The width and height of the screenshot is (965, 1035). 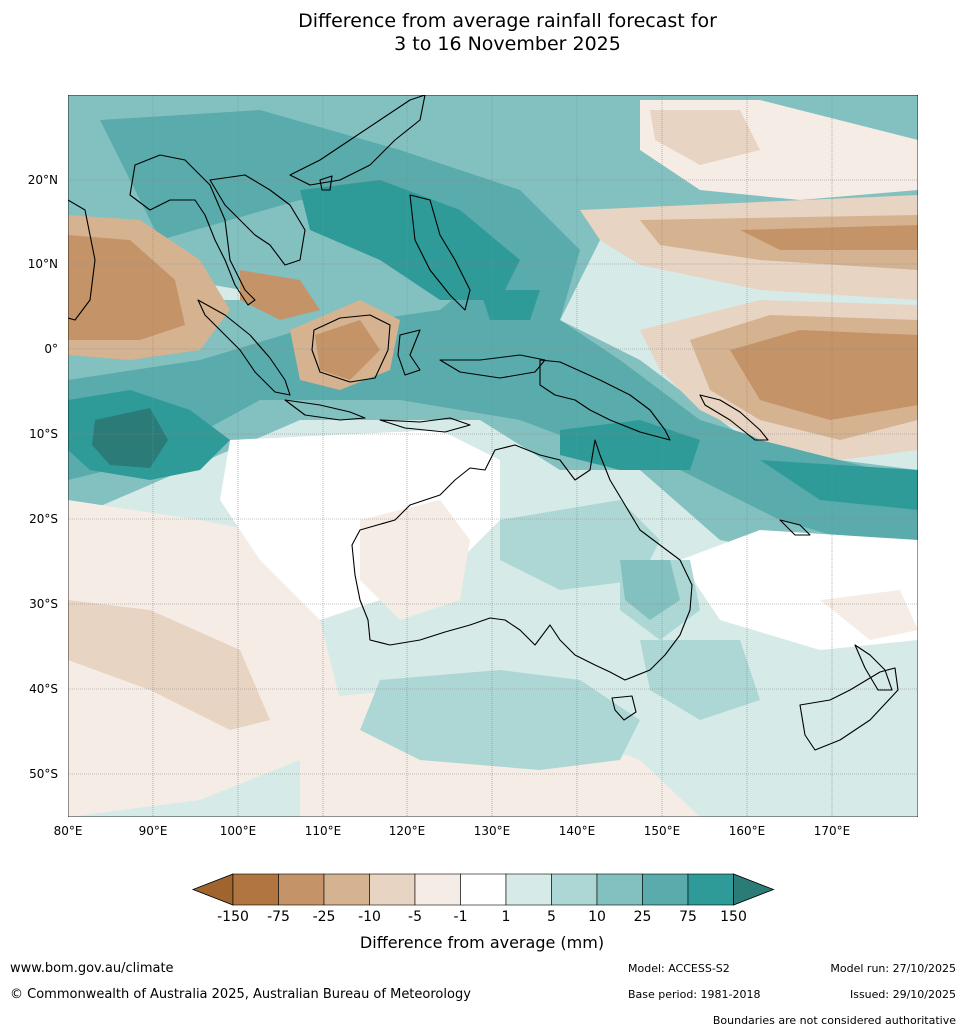 What do you see at coordinates (893, 968) in the screenshot?
I see `model-run-text: Model run: 27/10/2025` at bounding box center [893, 968].